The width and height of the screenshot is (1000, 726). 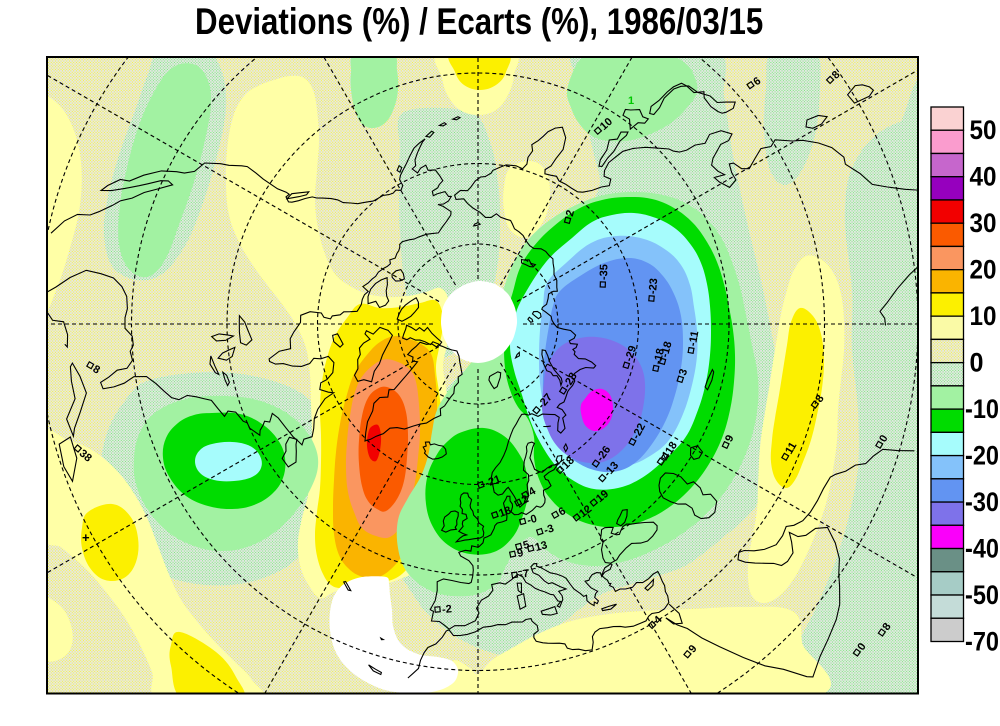 What do you see at coordinates (631, 101) in the screenshot?
I see `svg-text: 1` at bounding box center [631, 101].